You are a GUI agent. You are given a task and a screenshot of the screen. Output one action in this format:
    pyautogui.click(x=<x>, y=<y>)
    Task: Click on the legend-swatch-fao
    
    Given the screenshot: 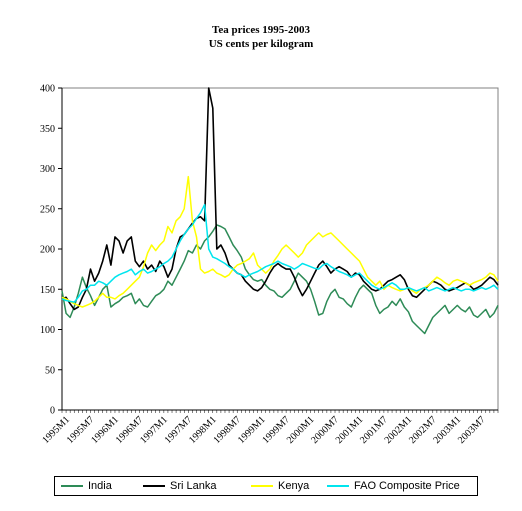 What is the action you would take?
    pyautogui.click(x=338, y=486)
    